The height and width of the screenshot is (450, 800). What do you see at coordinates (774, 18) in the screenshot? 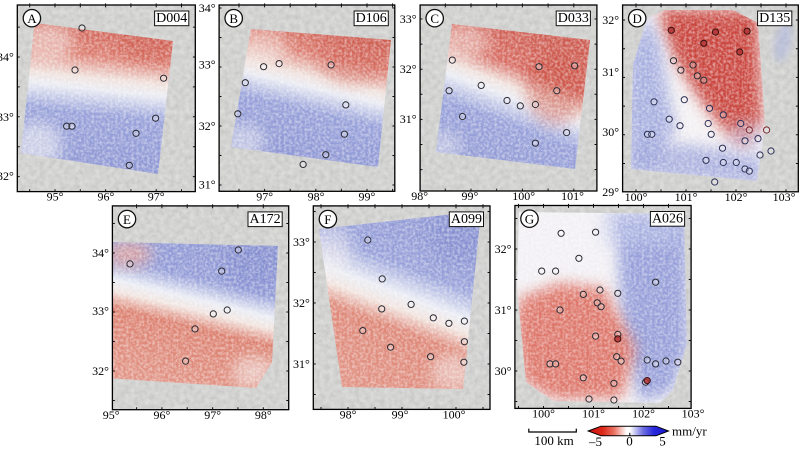
I see `svg-text: D135` at bounding box center [774, 18].